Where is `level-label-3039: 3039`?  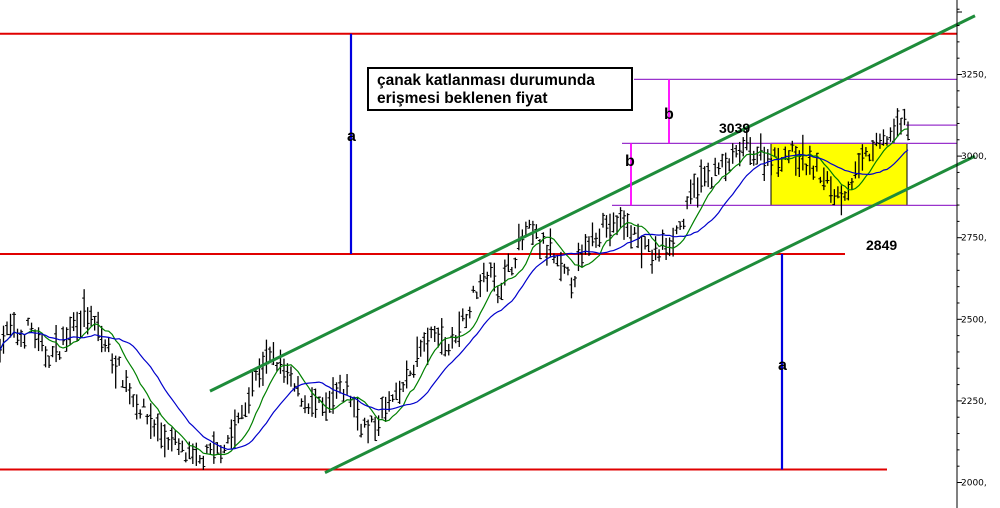 level-label-3039: 3039 is located at coordinates (734, 128).